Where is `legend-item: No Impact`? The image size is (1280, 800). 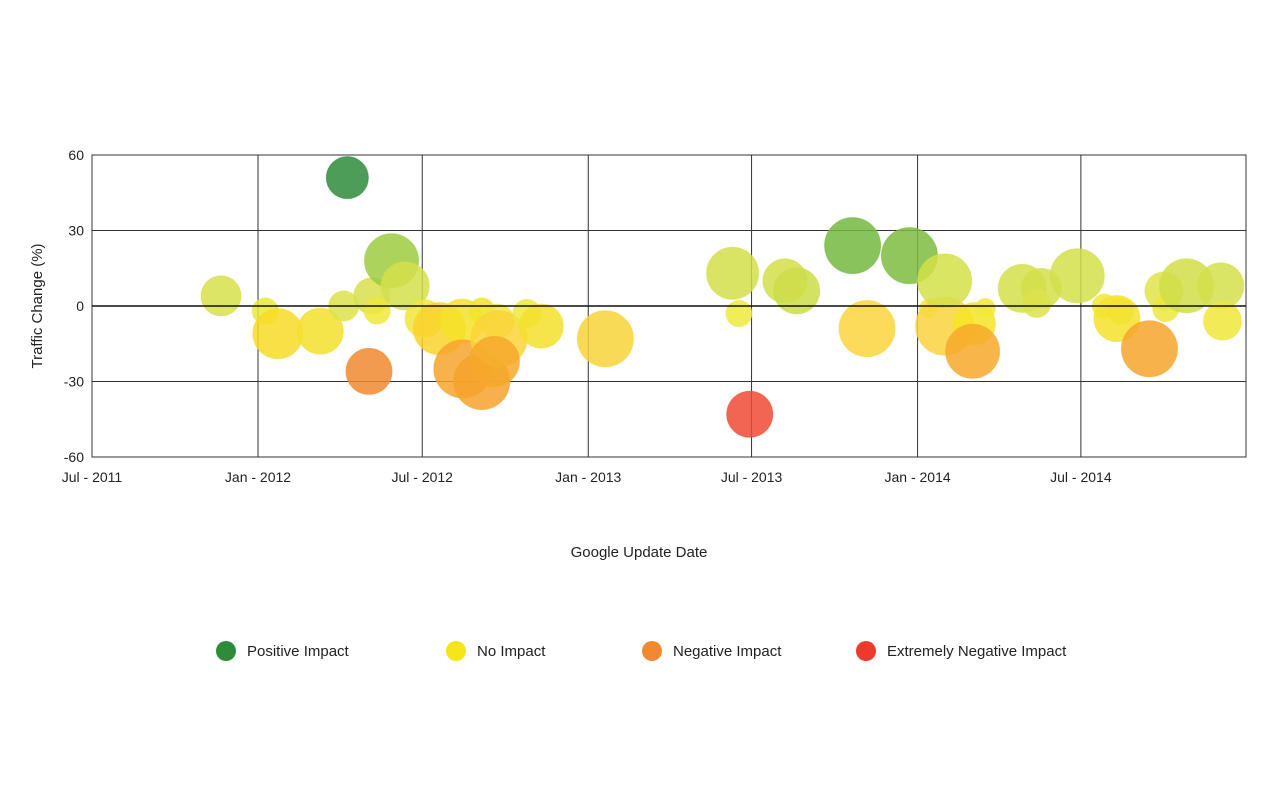 legend-item: No Impact is located at coordinates (496, 651).